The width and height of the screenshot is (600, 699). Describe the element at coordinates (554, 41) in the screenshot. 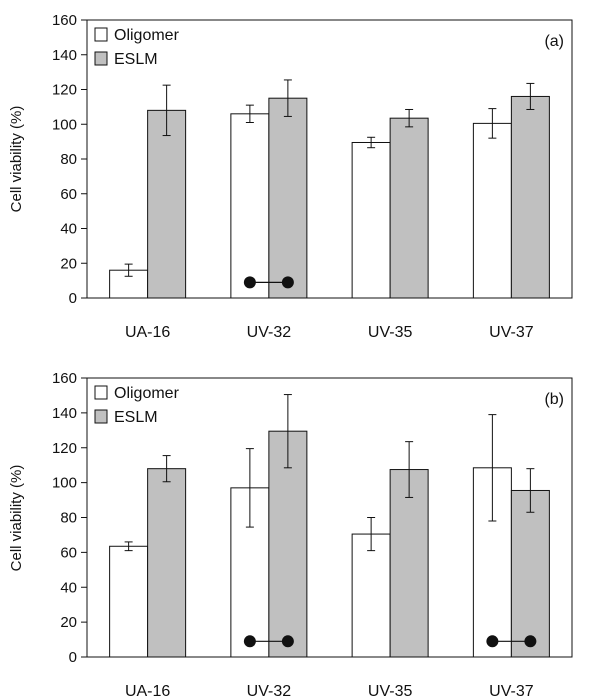

I see `panel-label: (a)` at that location.